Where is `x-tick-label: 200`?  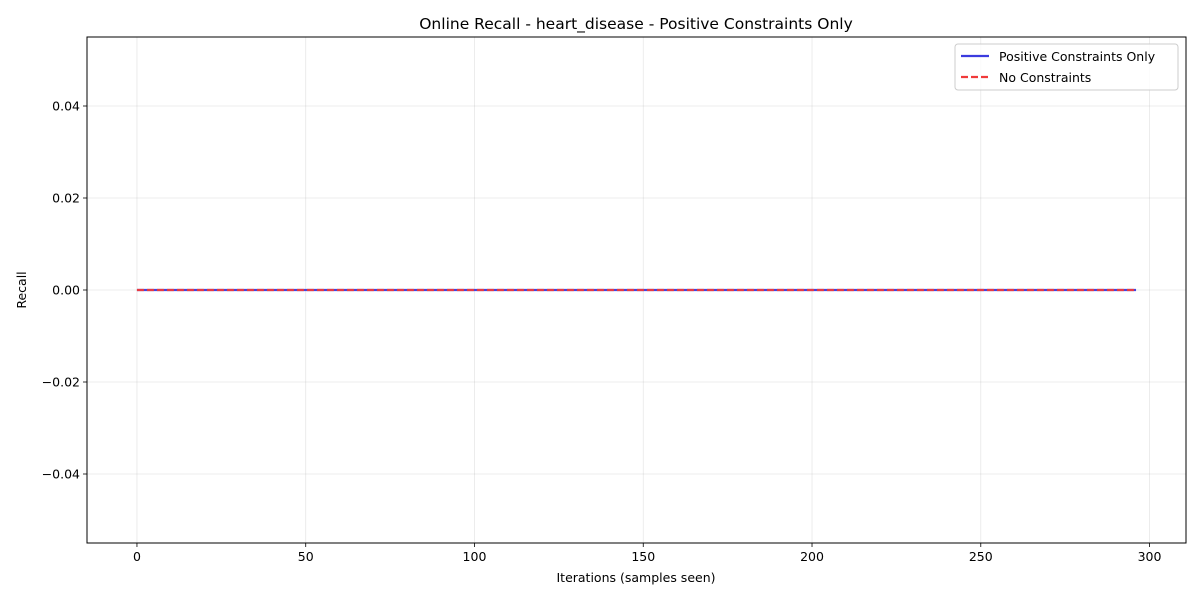 x-tick-label: 200 is located at coordinates (812, 556).